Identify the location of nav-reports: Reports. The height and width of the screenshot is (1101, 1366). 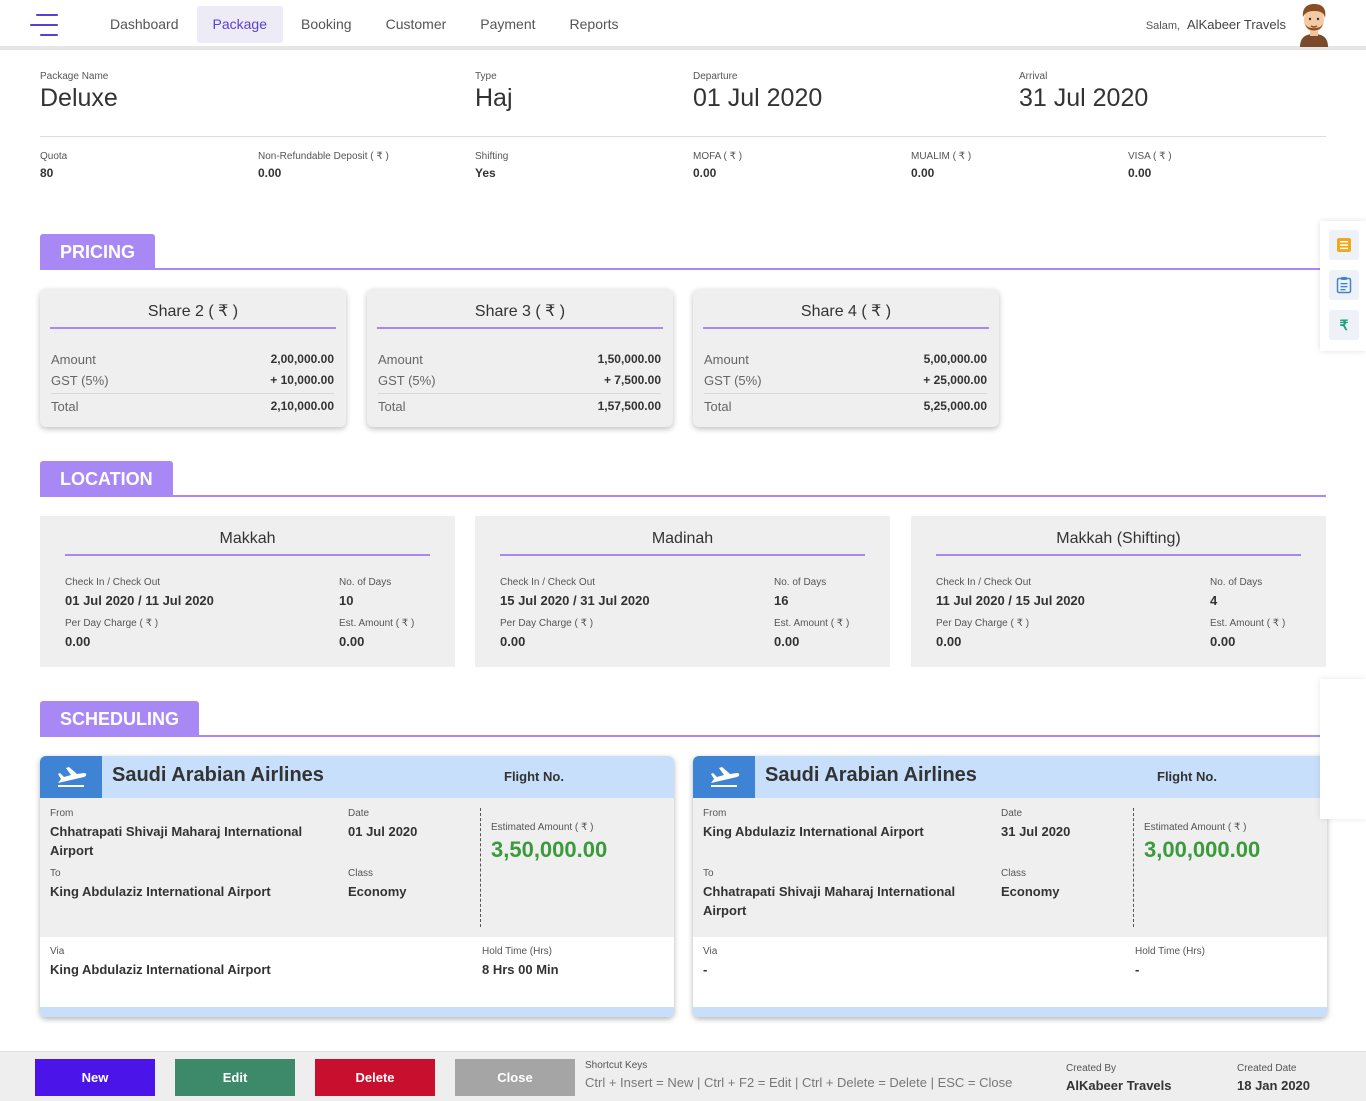
(594, 24).